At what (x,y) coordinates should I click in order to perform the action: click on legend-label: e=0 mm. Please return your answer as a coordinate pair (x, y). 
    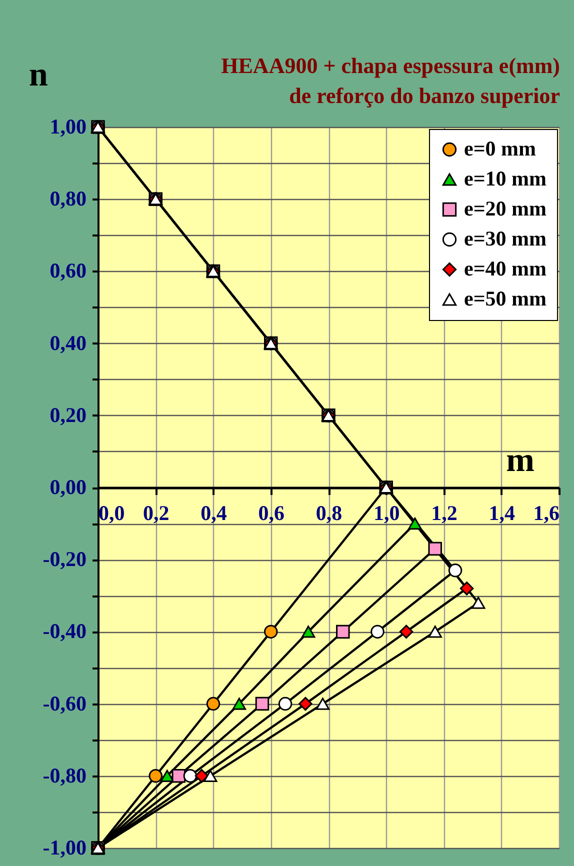
    Looking at the image, I should click on (500, 148).